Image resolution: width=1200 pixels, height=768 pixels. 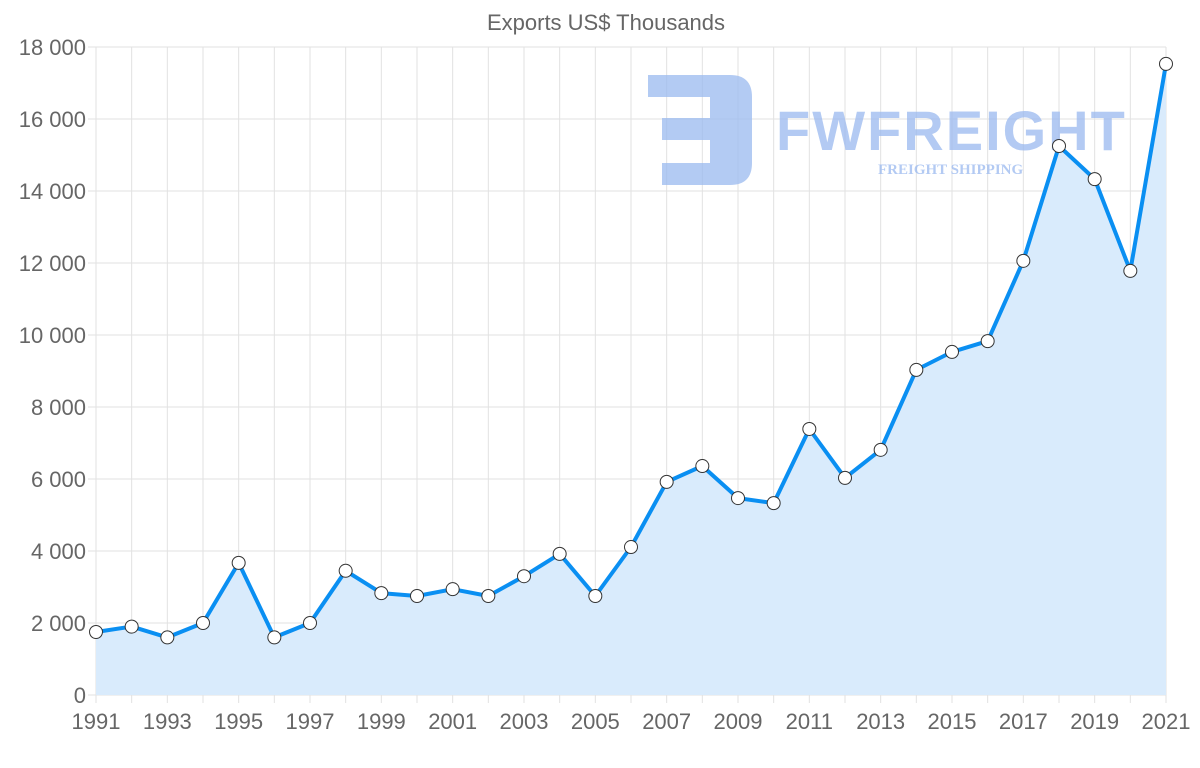 What do you see at coordinates (58, 623) in the screenshot?
I see `y-tick-label: 2 000` at bounding box center [58, 623].